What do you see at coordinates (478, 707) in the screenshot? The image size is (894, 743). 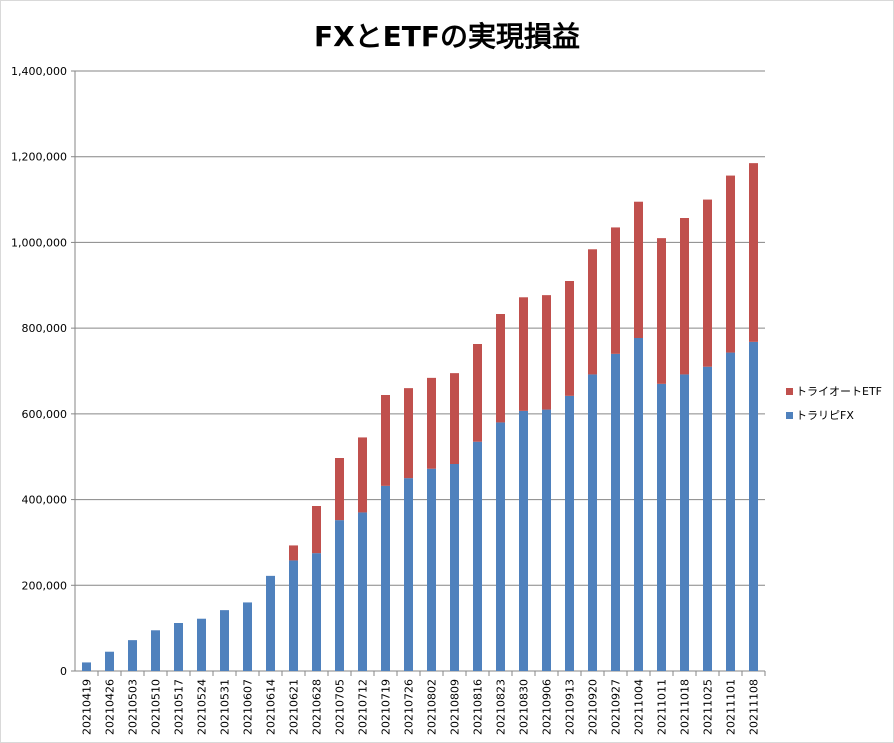 I see `x-tick-label: 20210816` at bounding box center [478, 707].